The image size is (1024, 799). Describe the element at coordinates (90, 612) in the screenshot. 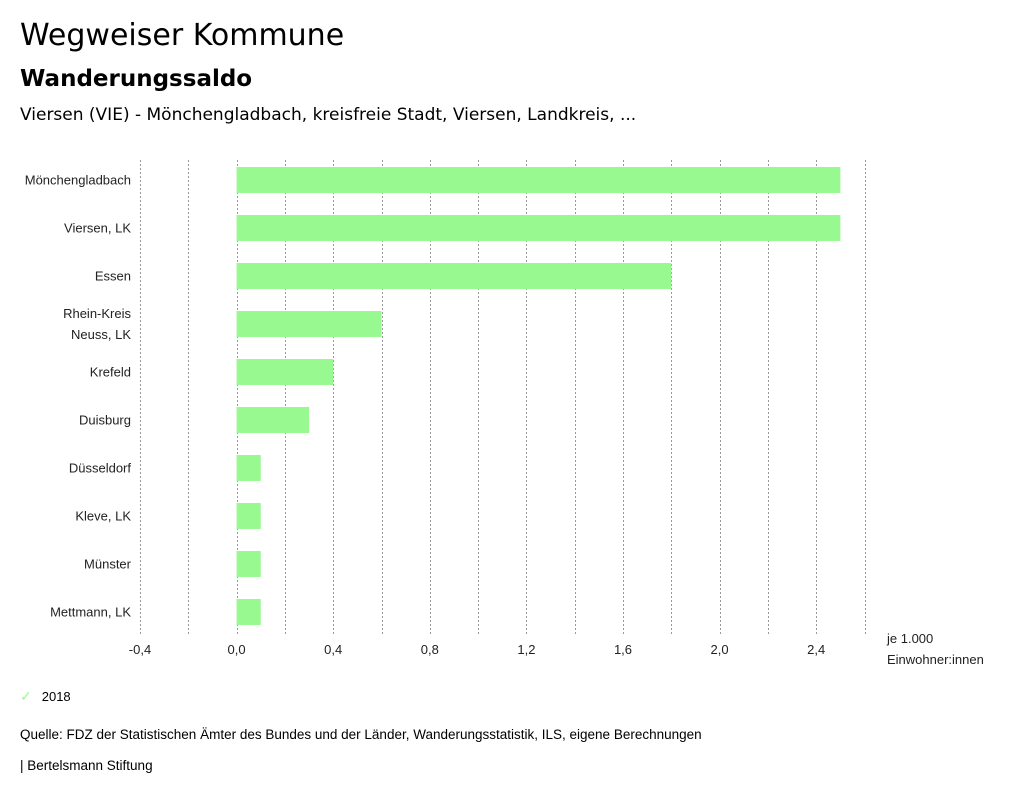

I see `category-label: Mettmann, LK` at that location.